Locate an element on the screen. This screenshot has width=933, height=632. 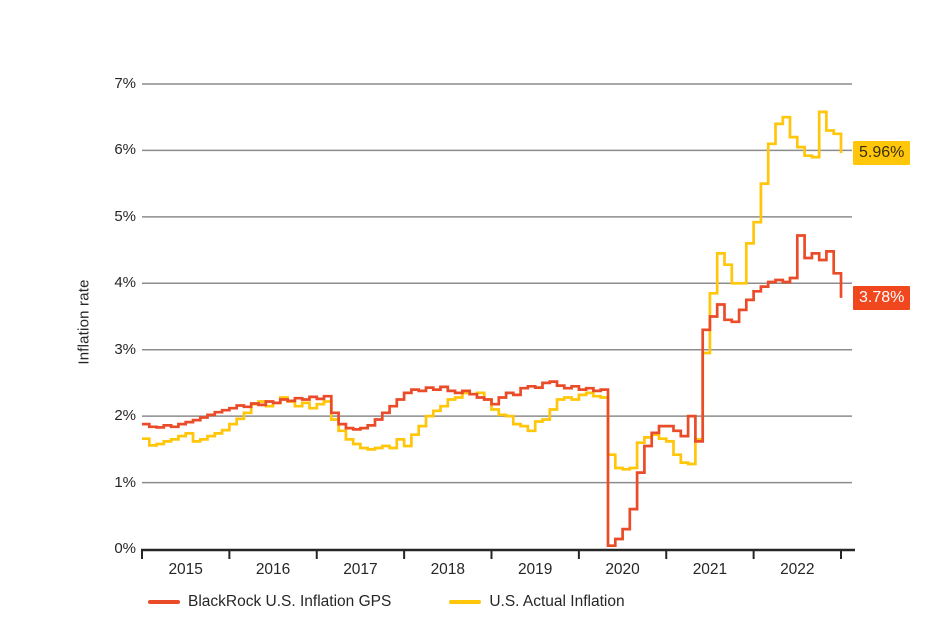
y-tick-label: 6% is located at coordinates (125, 150).